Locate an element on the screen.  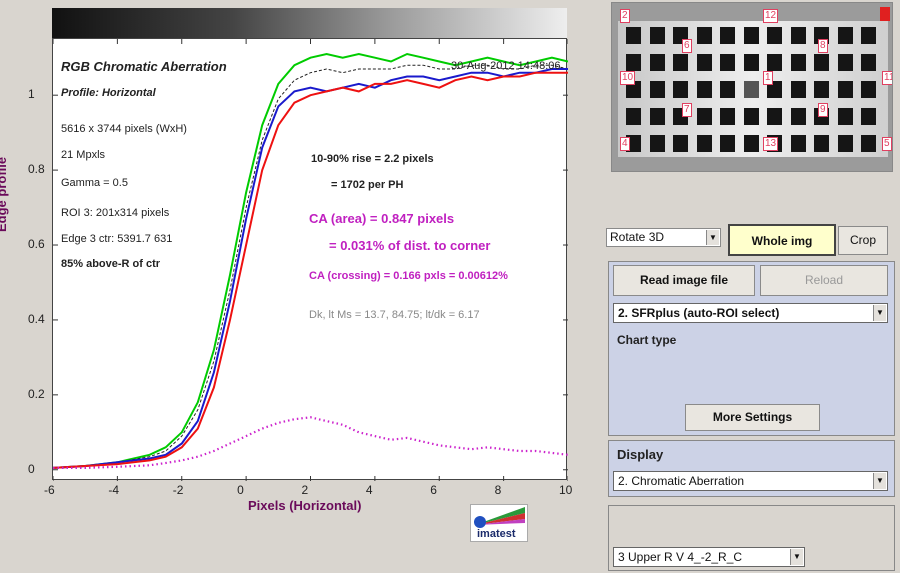
chart-squares is located at coordinates (753, 89).